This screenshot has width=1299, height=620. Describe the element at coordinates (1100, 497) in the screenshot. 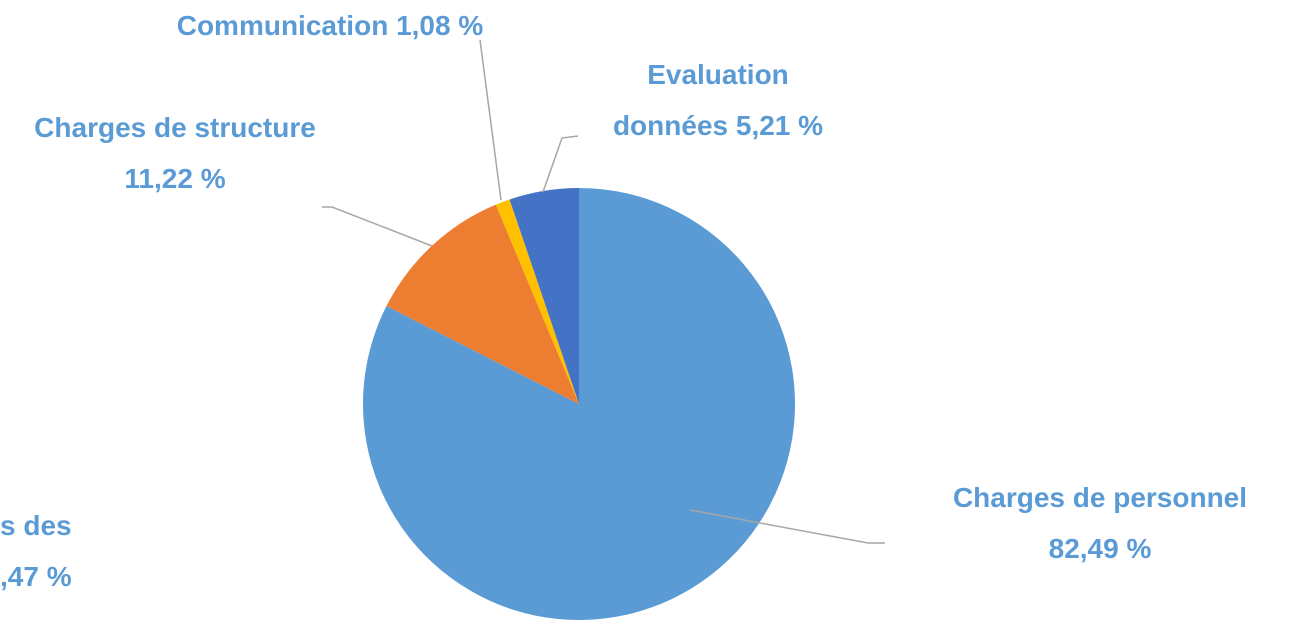

I see `category-label: Charges de personnel` at that location.